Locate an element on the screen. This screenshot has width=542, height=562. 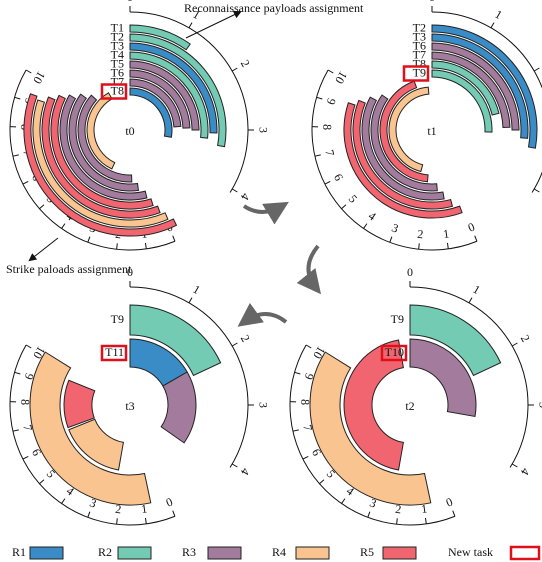
task-label: T3 is located at coordinates (419, 36).